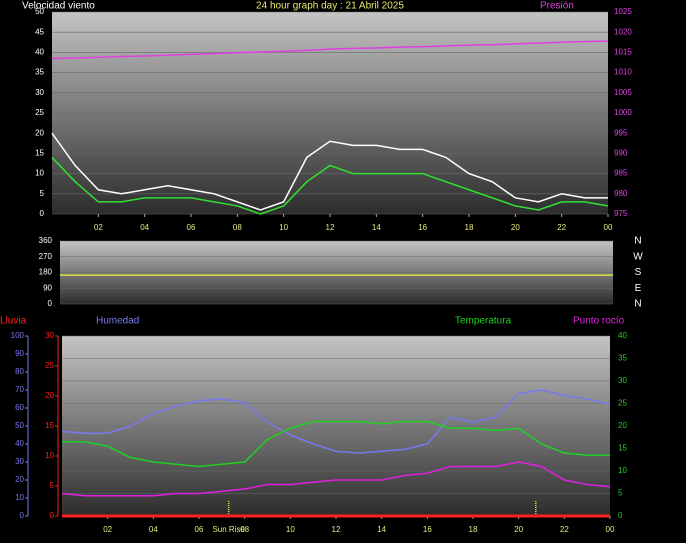 This screenshot has width=686, height=543. What do you see at coordinates (622, 470) in the screenshot?
I see `y2-tick-label: 10` at bounding box center [622, 470].